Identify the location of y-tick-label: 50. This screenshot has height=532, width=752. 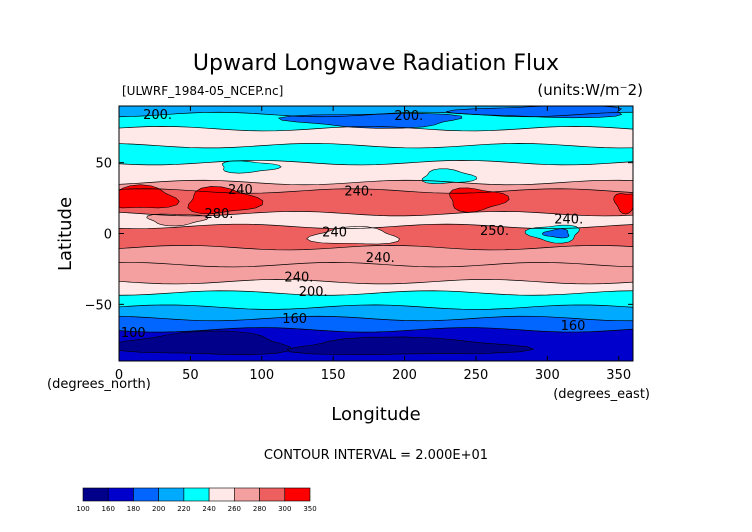
(103, 164).